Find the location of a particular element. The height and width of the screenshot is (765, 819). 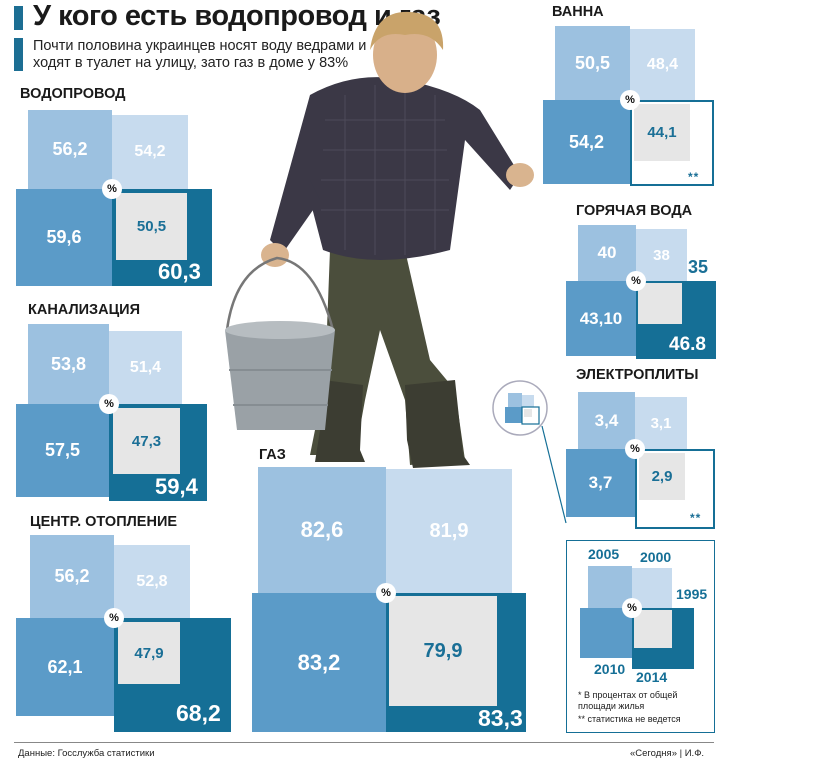

gas-1995: 79,9 is located at coordinates (443, 651).